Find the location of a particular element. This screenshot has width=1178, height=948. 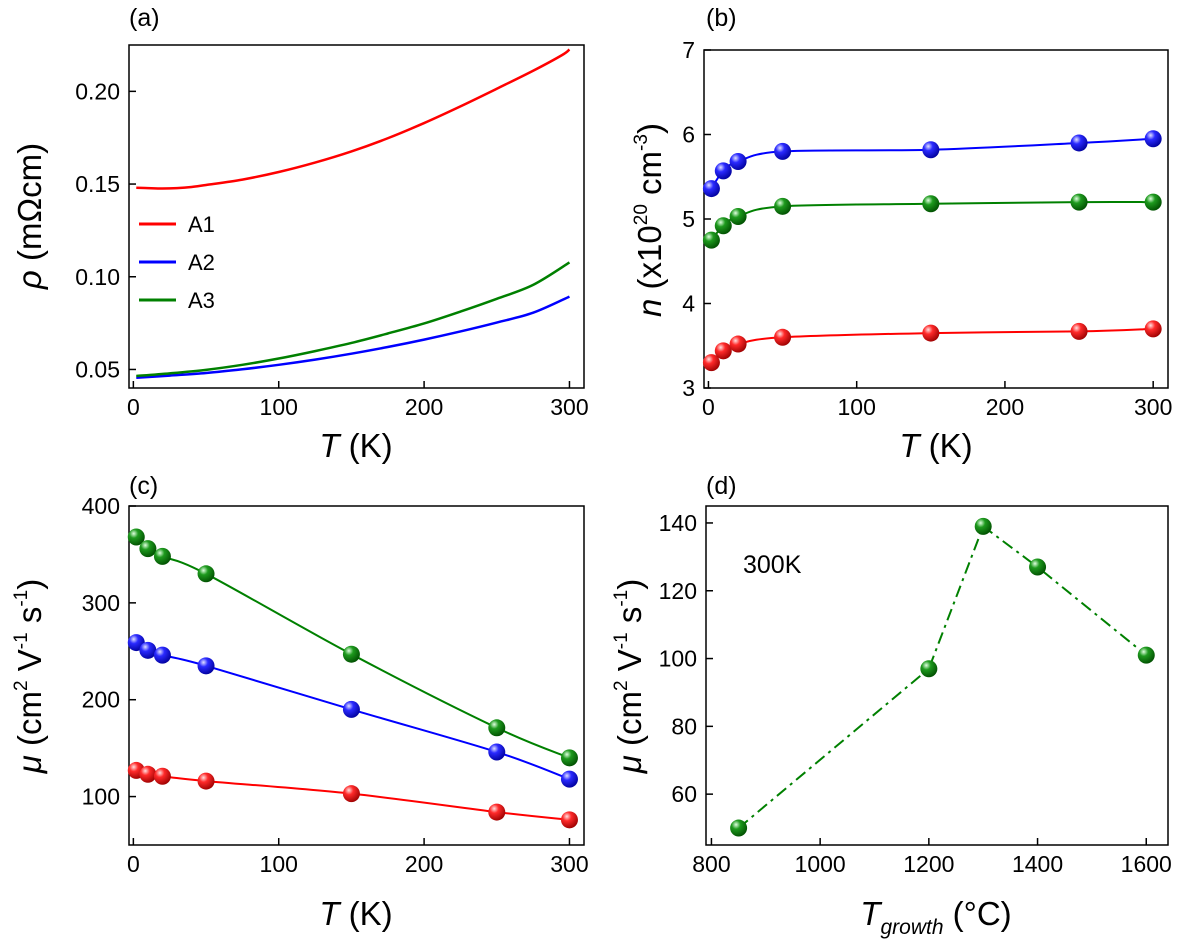

y-axis-label-d: μ (cm2 V-1 s-1) is located at coordinates (629, 677).